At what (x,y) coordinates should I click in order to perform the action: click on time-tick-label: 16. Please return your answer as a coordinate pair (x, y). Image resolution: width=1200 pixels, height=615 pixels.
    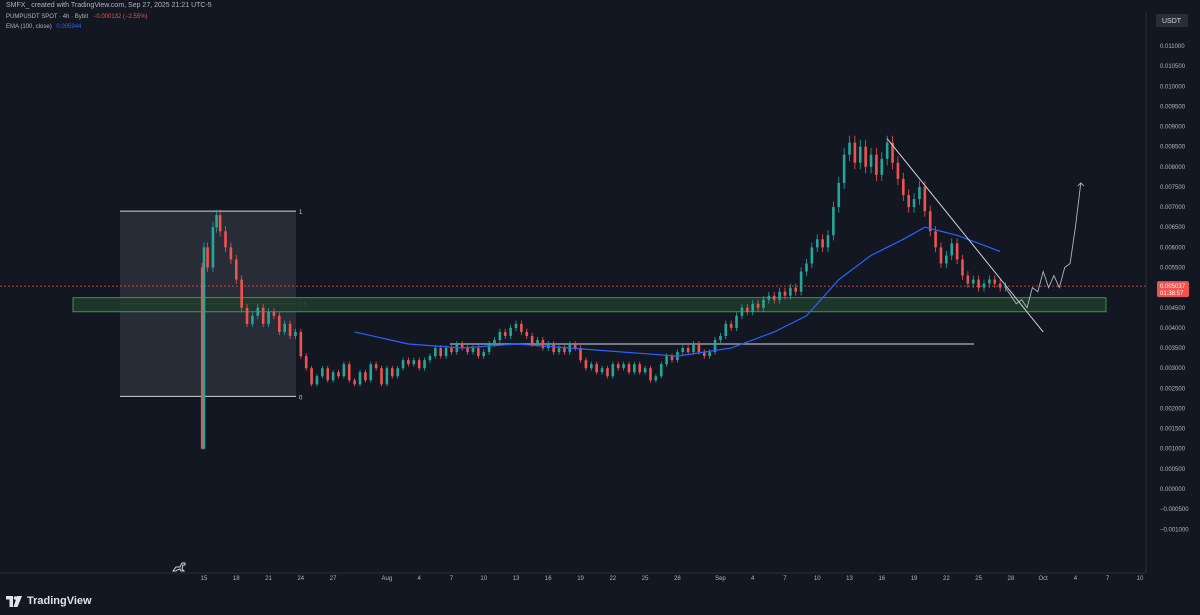
    Looking at the image, I should click on (548, 579).